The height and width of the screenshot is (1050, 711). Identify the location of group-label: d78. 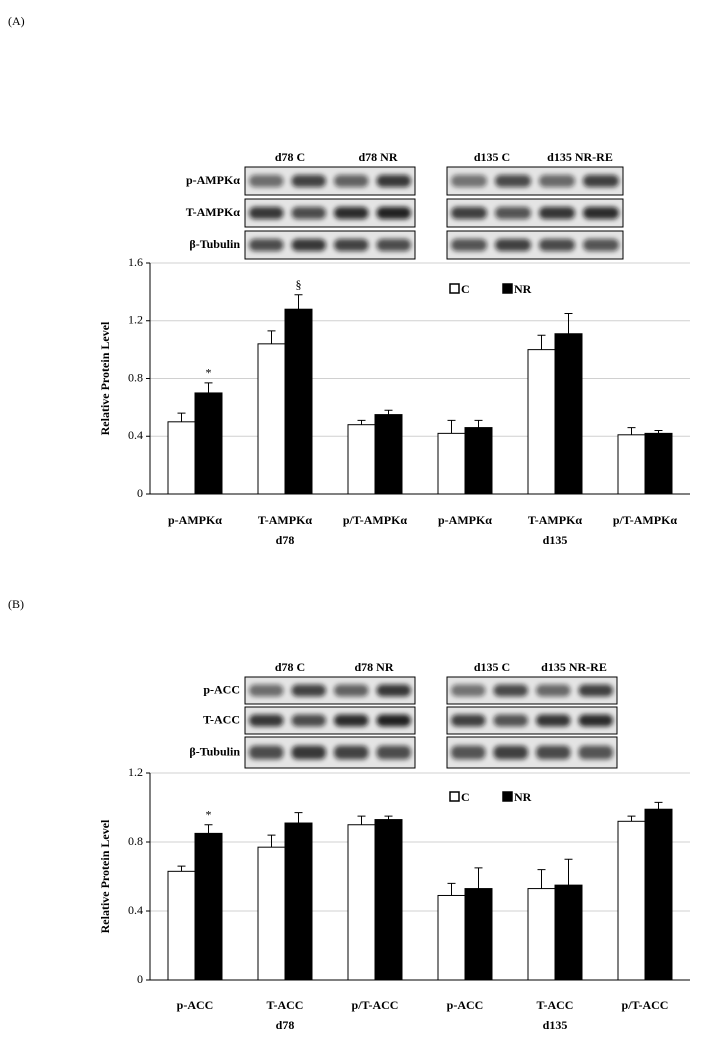
(285, 1025).